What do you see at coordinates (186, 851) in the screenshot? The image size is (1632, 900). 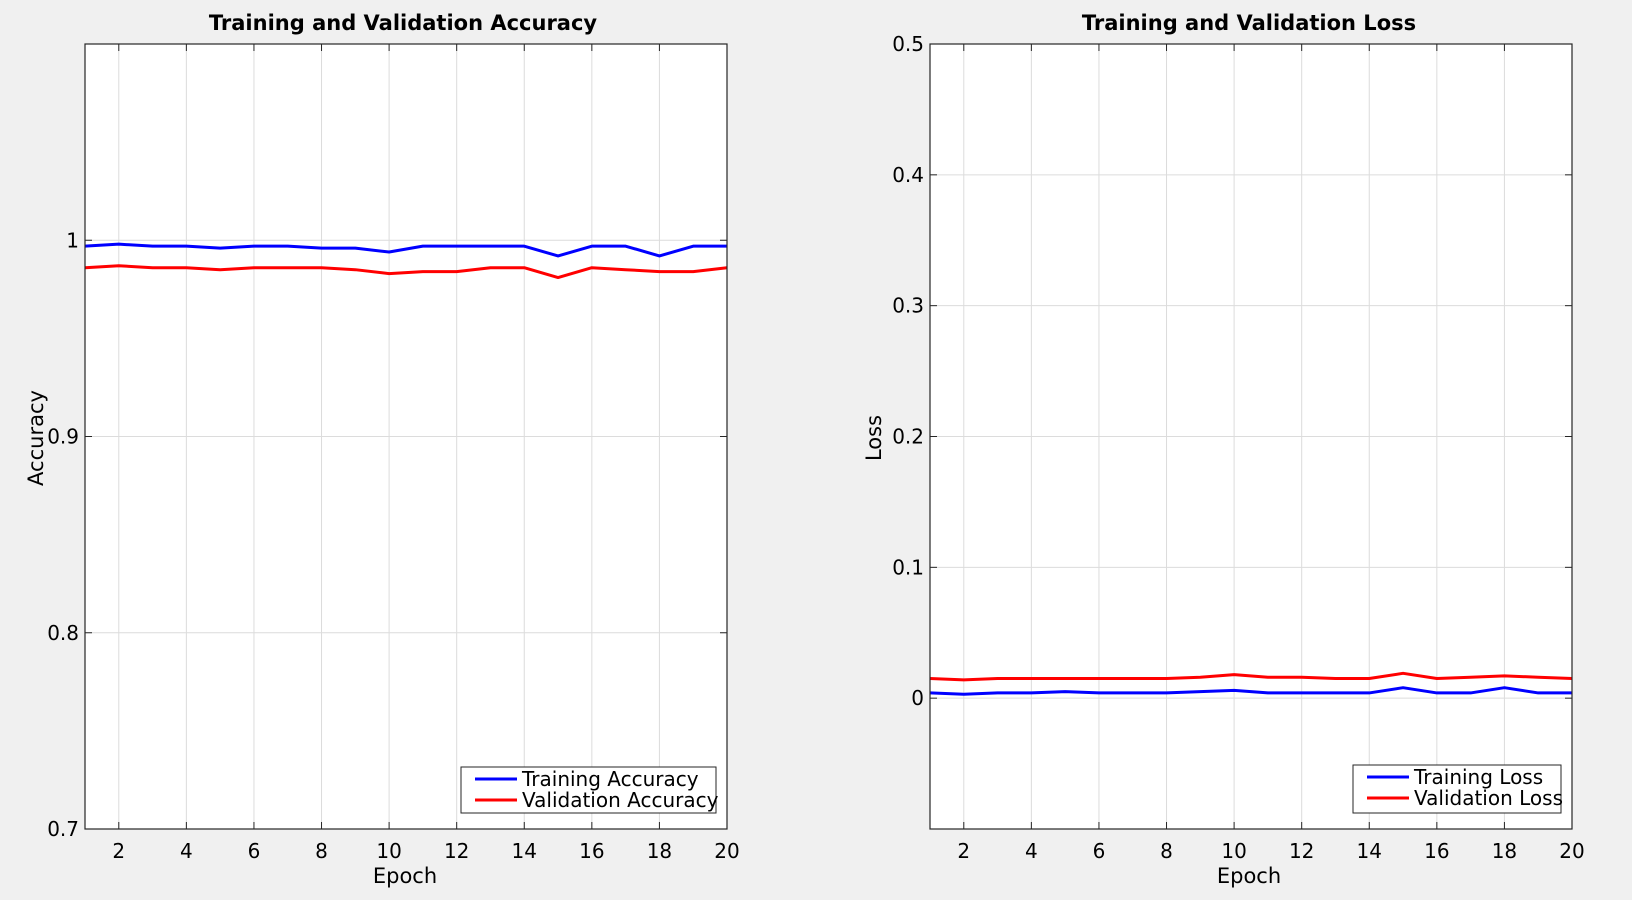 I see `accuracy-x-tick-label: 4` at bounding box center [186, 851].